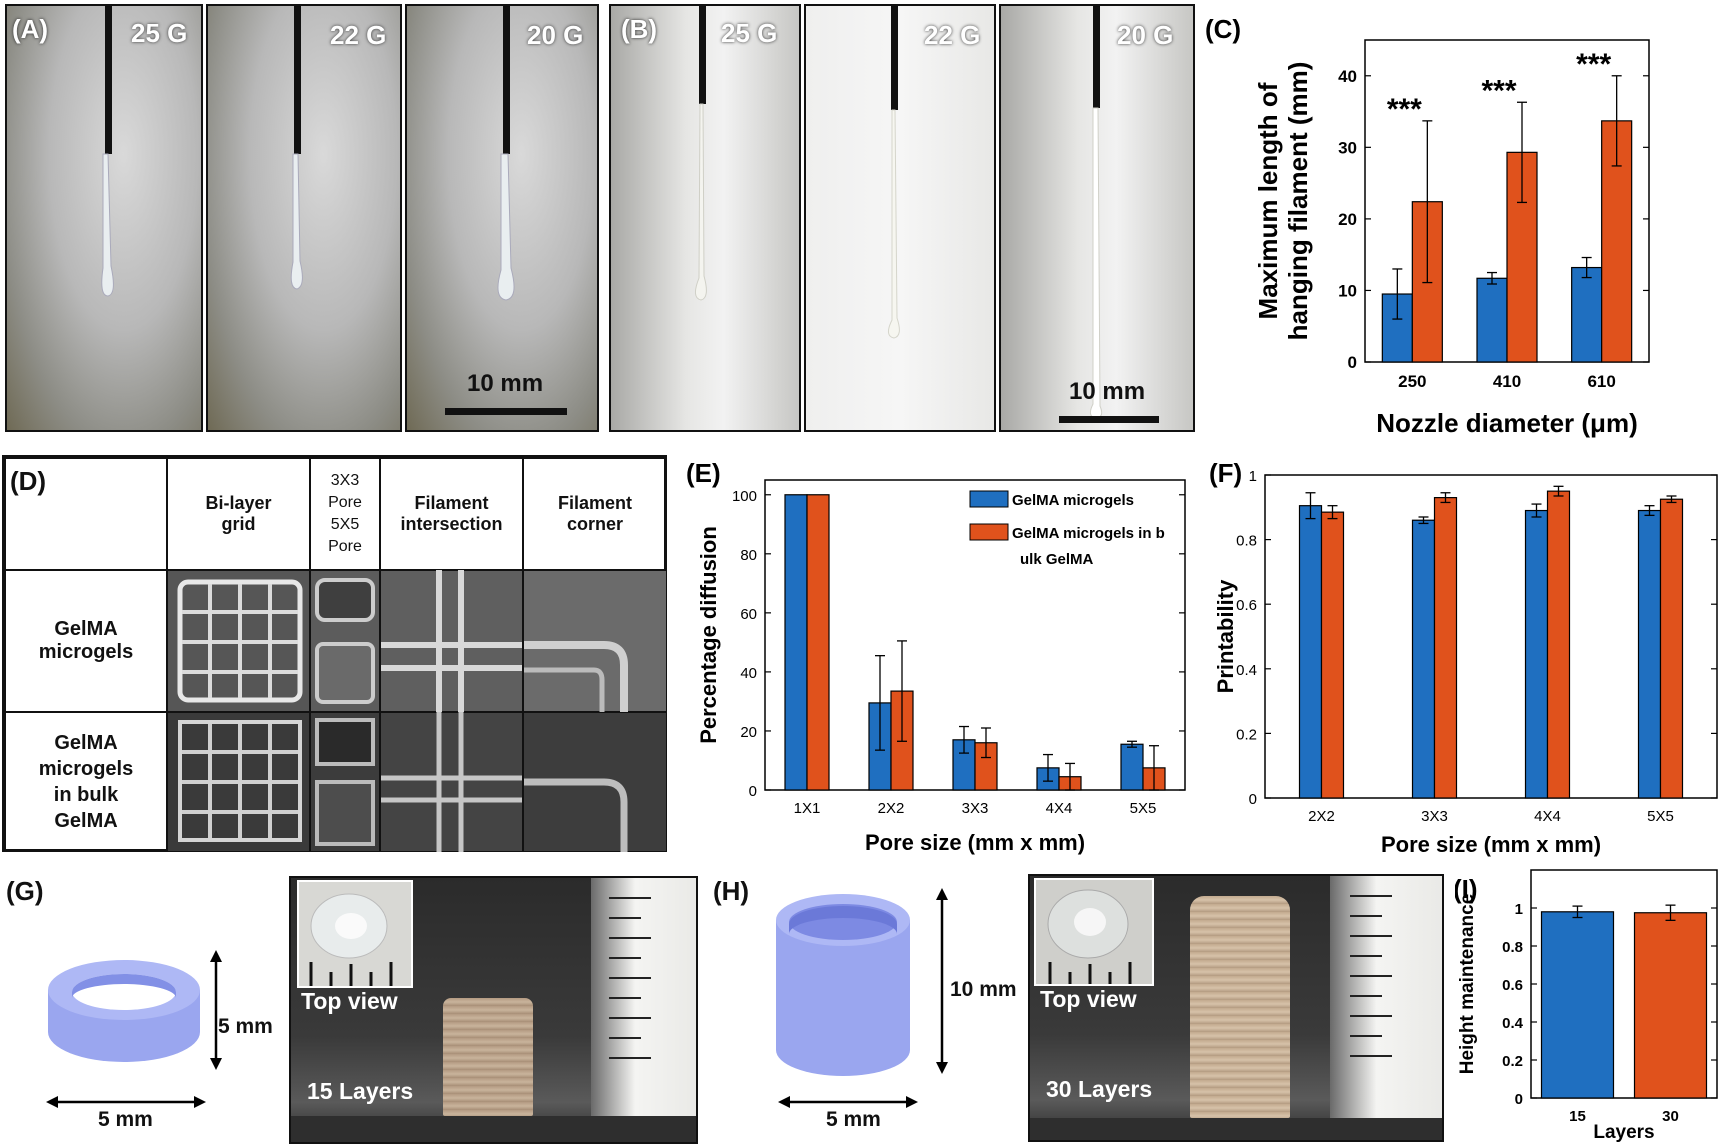  What do you see at coordinates (86, 641) in the screenshot?
I see `row-header: GelMA microgels` at bounding box center [86, 641].